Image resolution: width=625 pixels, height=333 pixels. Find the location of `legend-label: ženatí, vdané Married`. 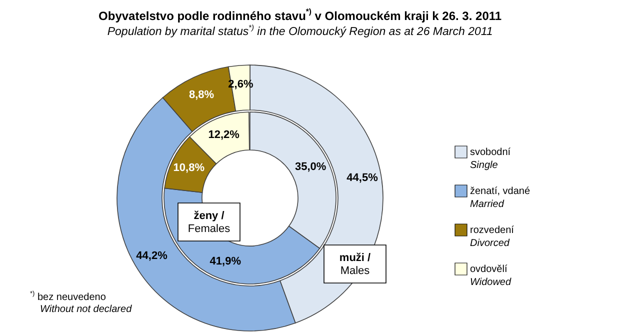

legend-label: ženatí, vdané Married is located at coordinates (500, 198).